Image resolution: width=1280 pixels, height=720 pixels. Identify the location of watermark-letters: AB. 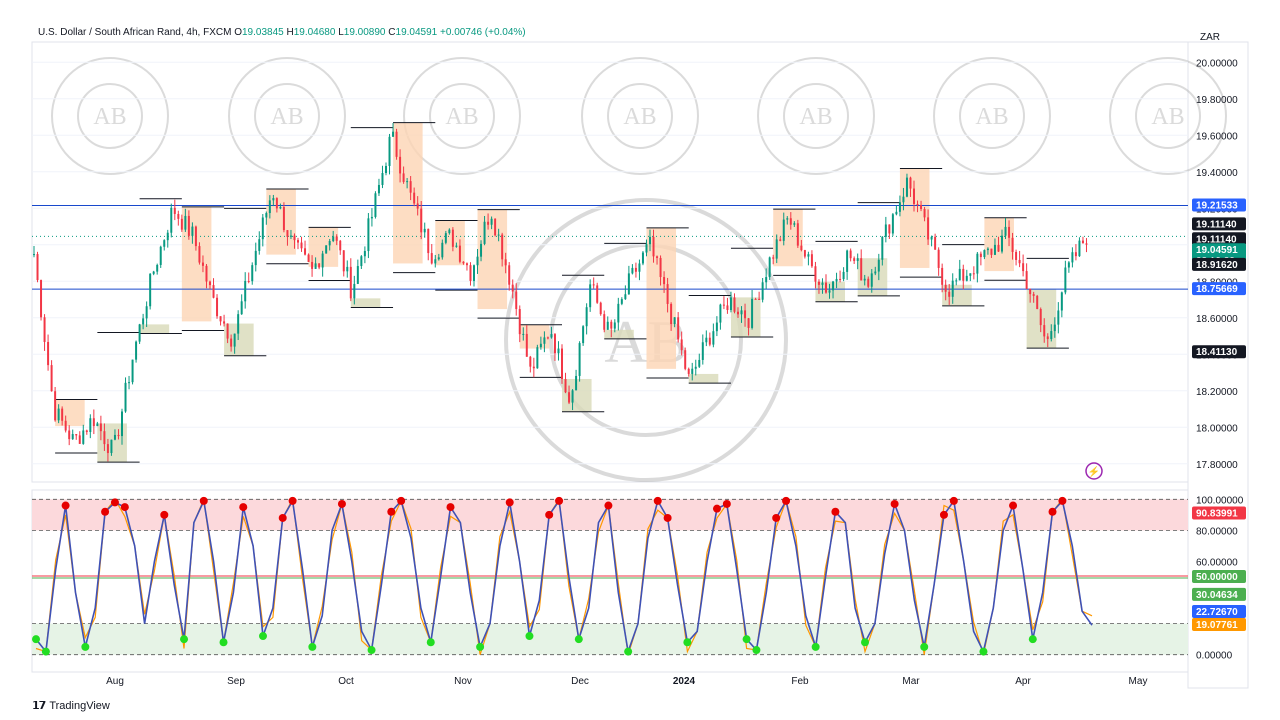
(639, 117).